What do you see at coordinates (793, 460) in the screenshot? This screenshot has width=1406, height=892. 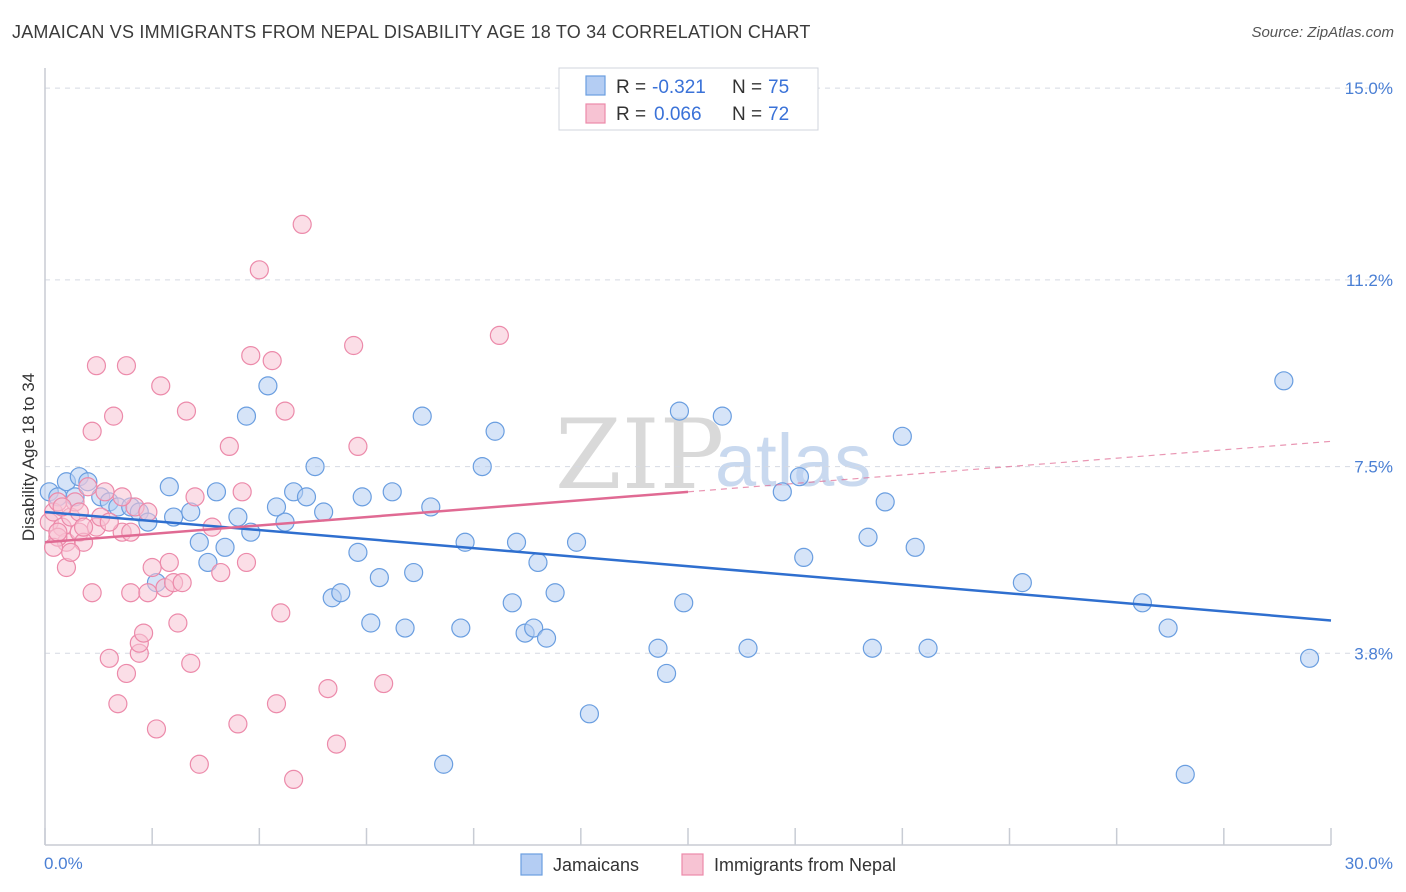 I see `watermark-atlas: atlas` at bounding box center [793, 460].